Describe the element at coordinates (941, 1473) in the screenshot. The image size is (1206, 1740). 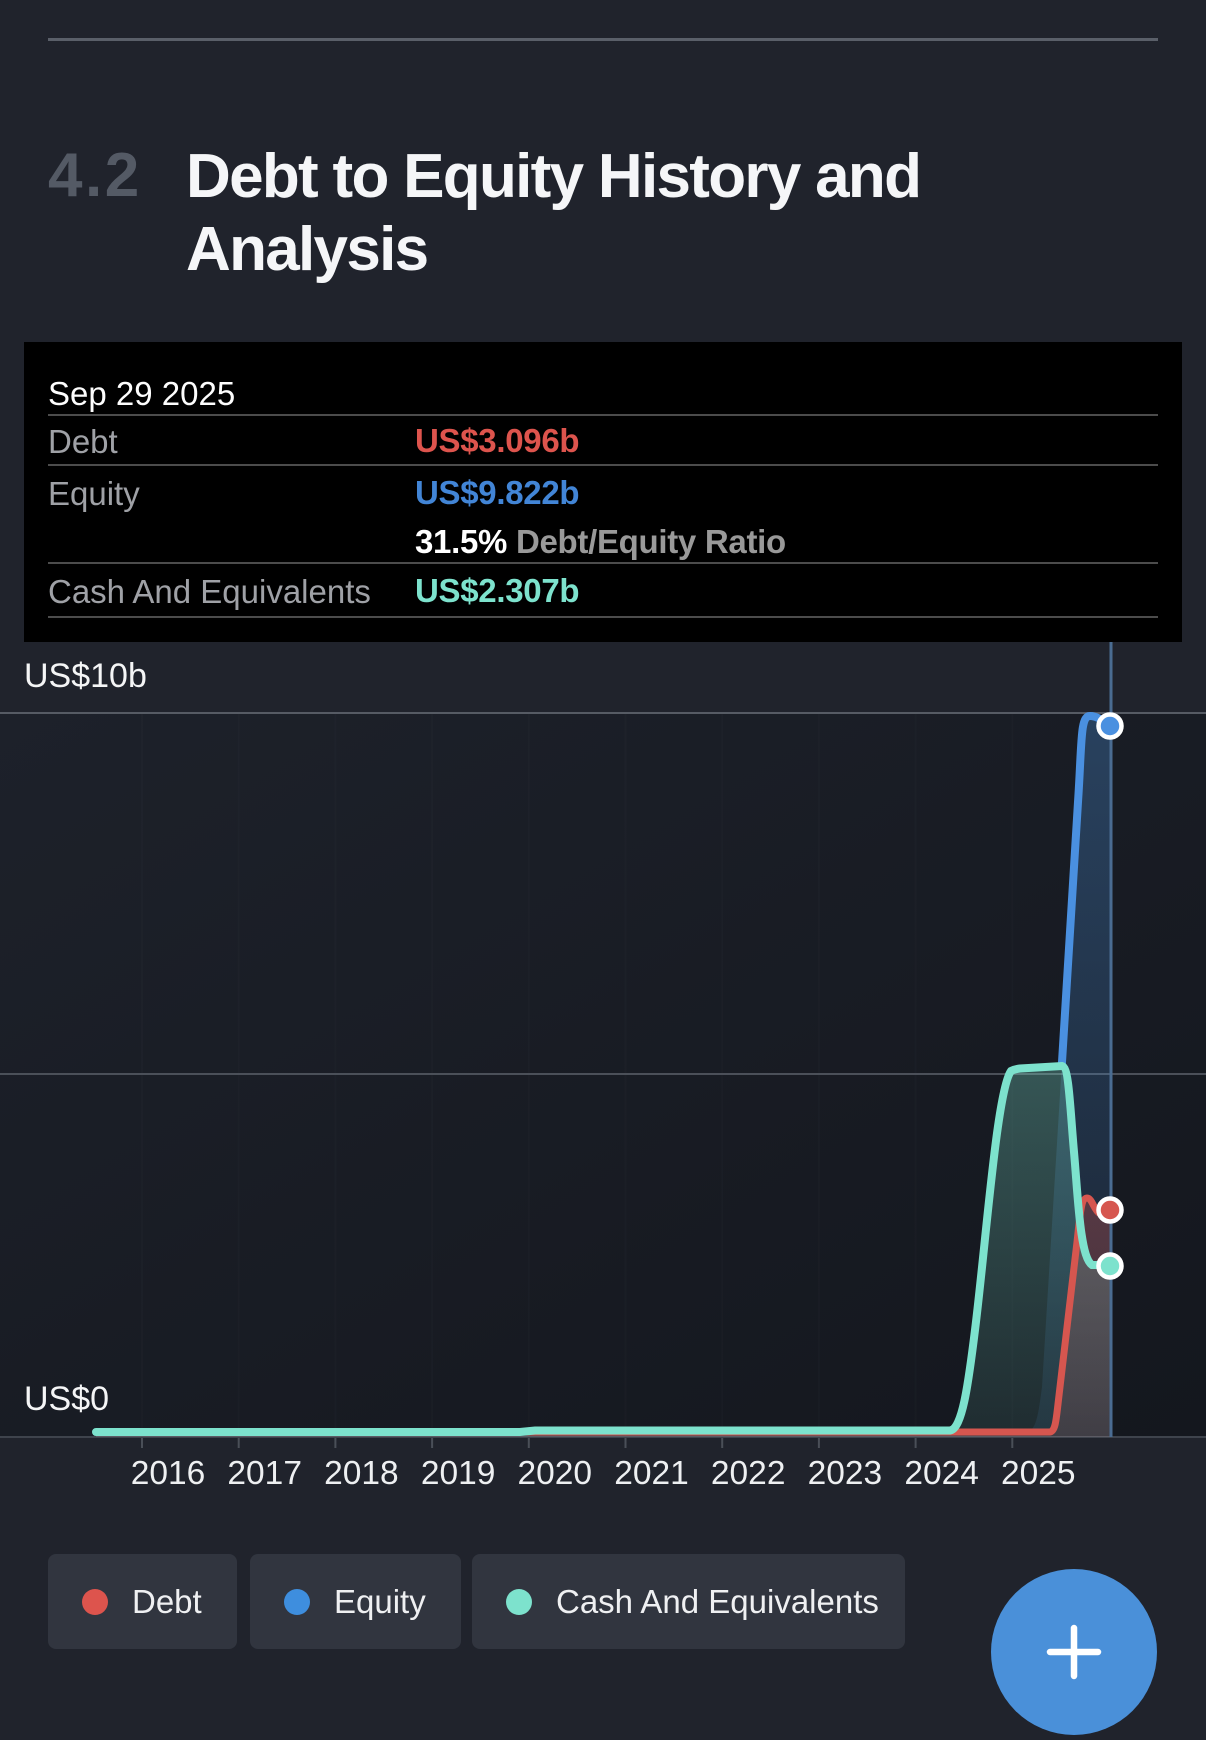
I see `svg-text: 2024` at that location.